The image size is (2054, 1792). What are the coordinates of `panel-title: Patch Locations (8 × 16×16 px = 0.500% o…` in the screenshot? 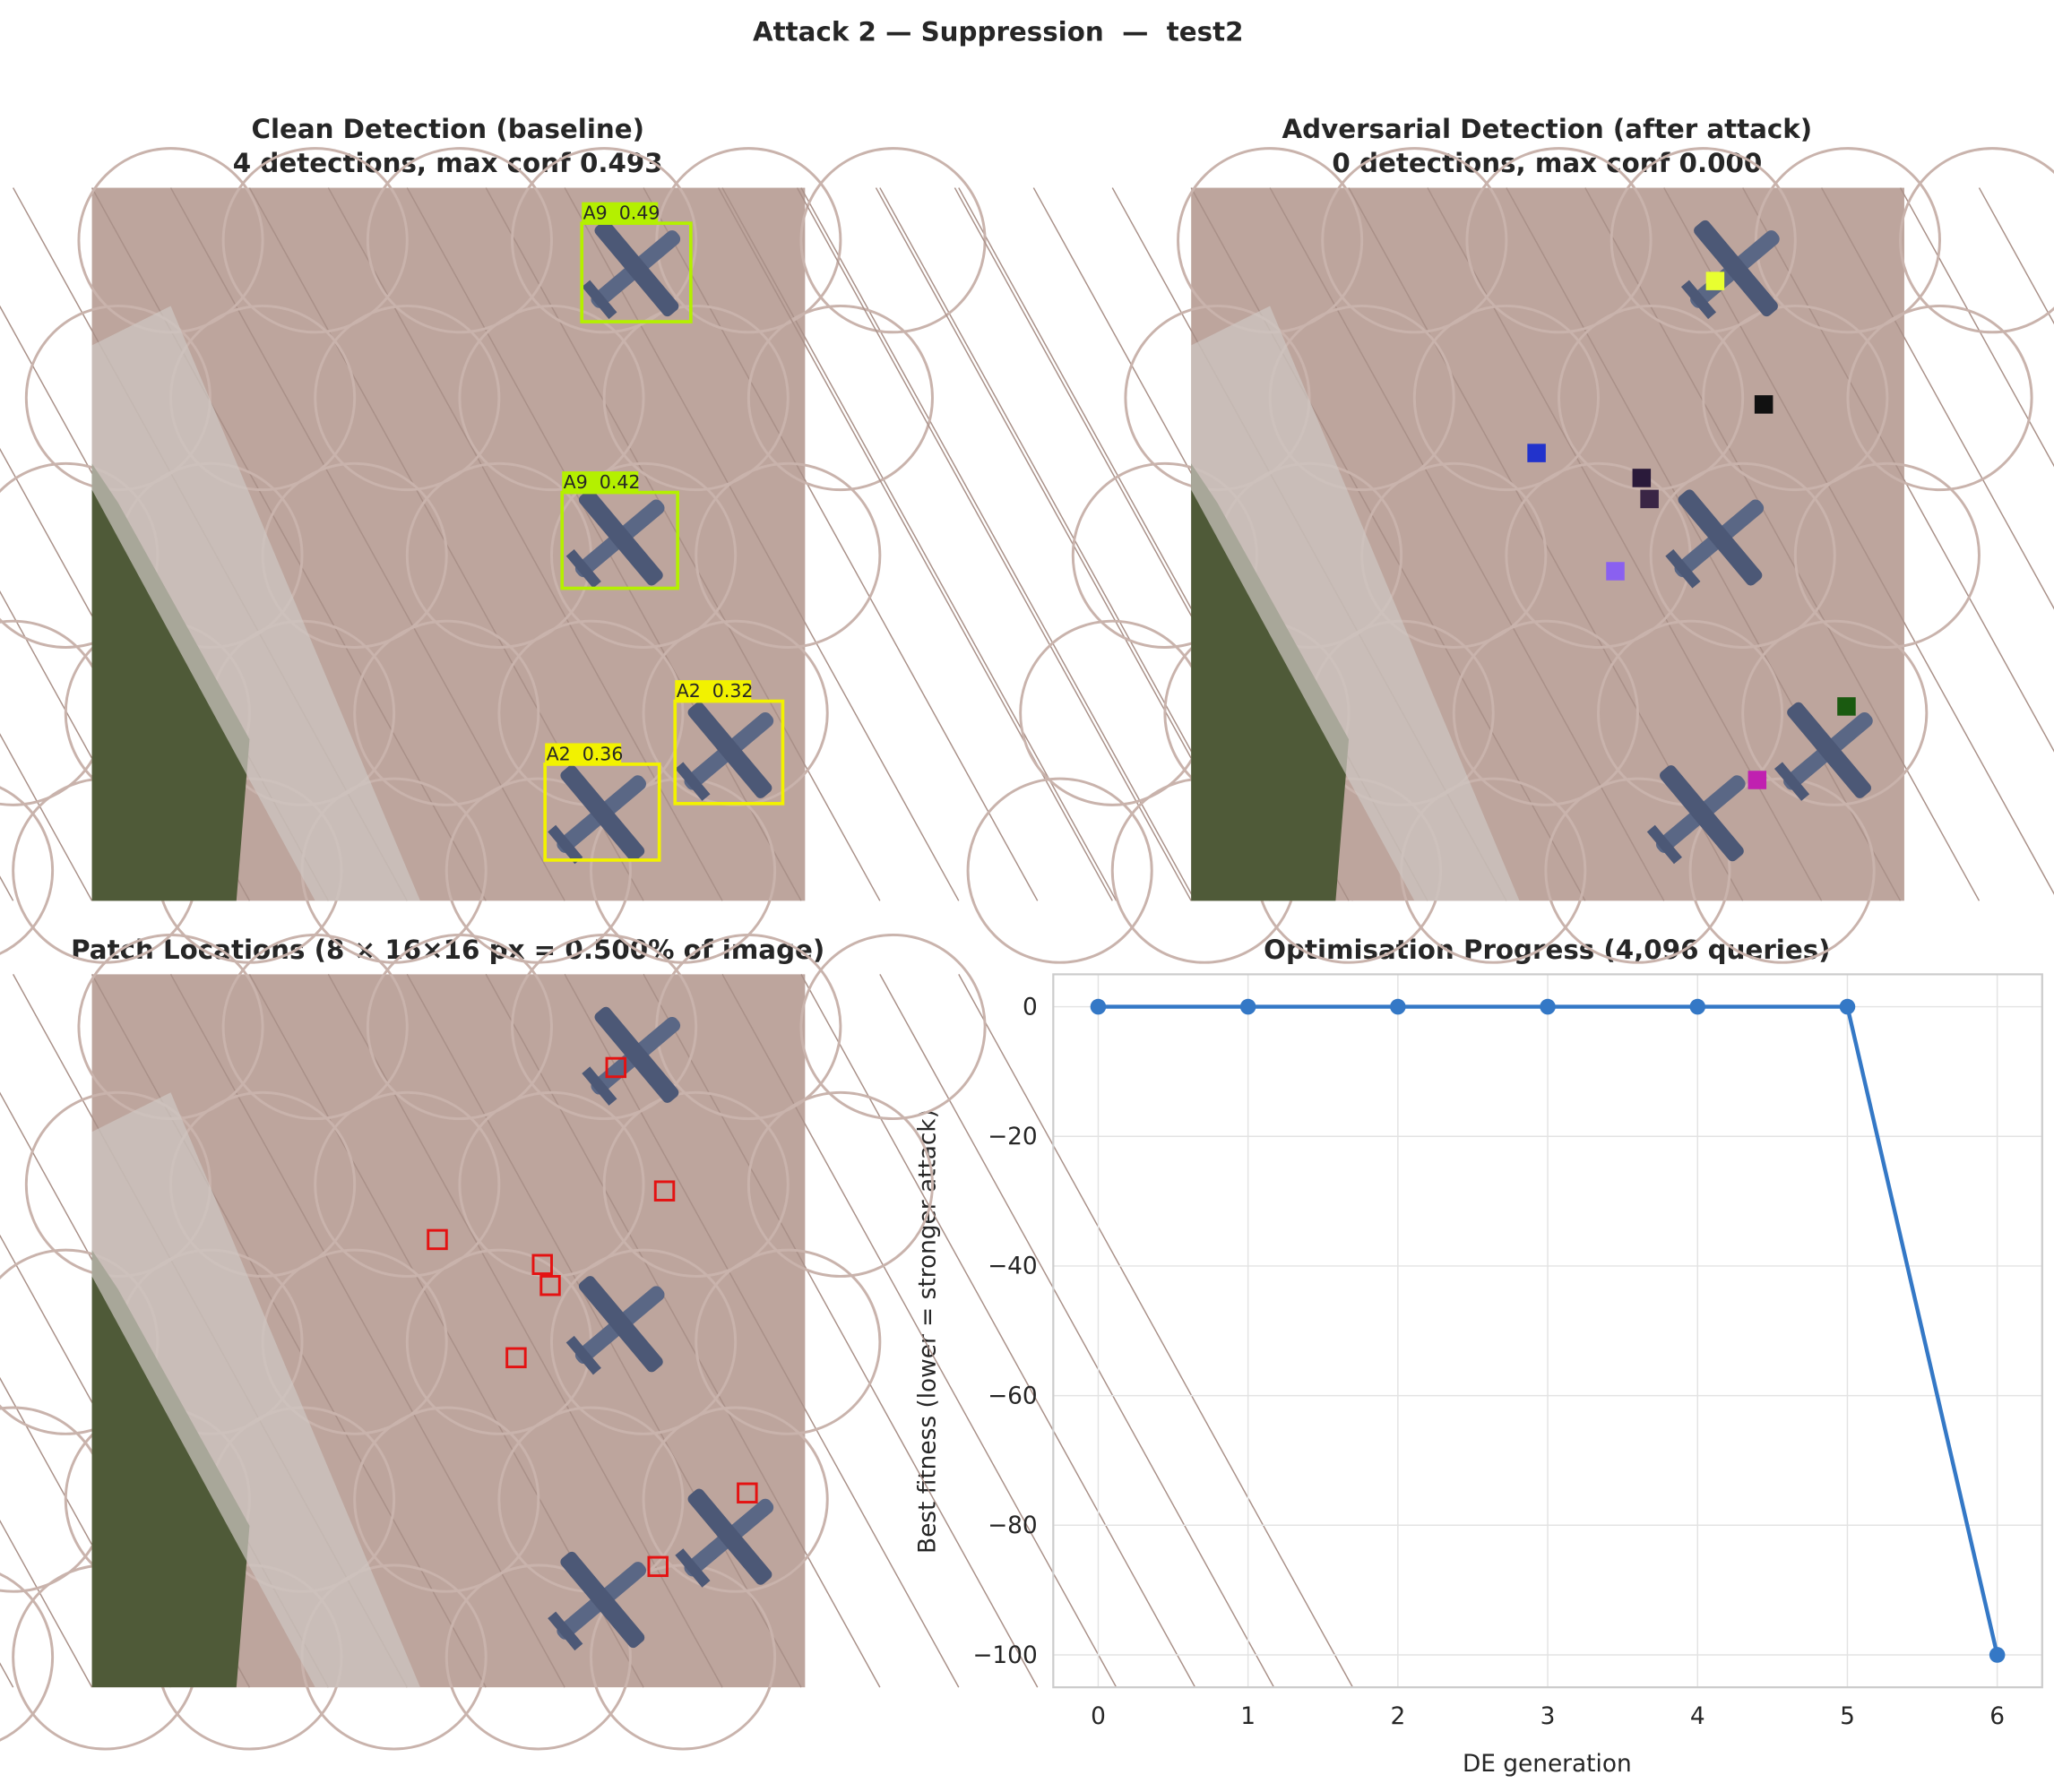 It's located at (447, 950).